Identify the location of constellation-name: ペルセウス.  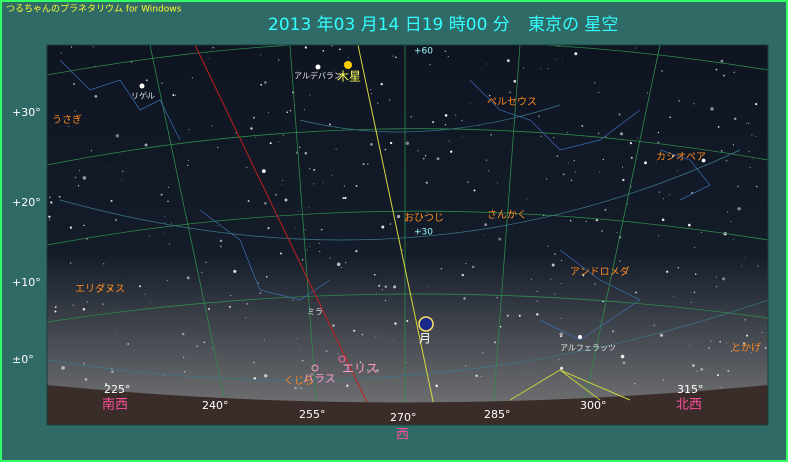
(512, 102).